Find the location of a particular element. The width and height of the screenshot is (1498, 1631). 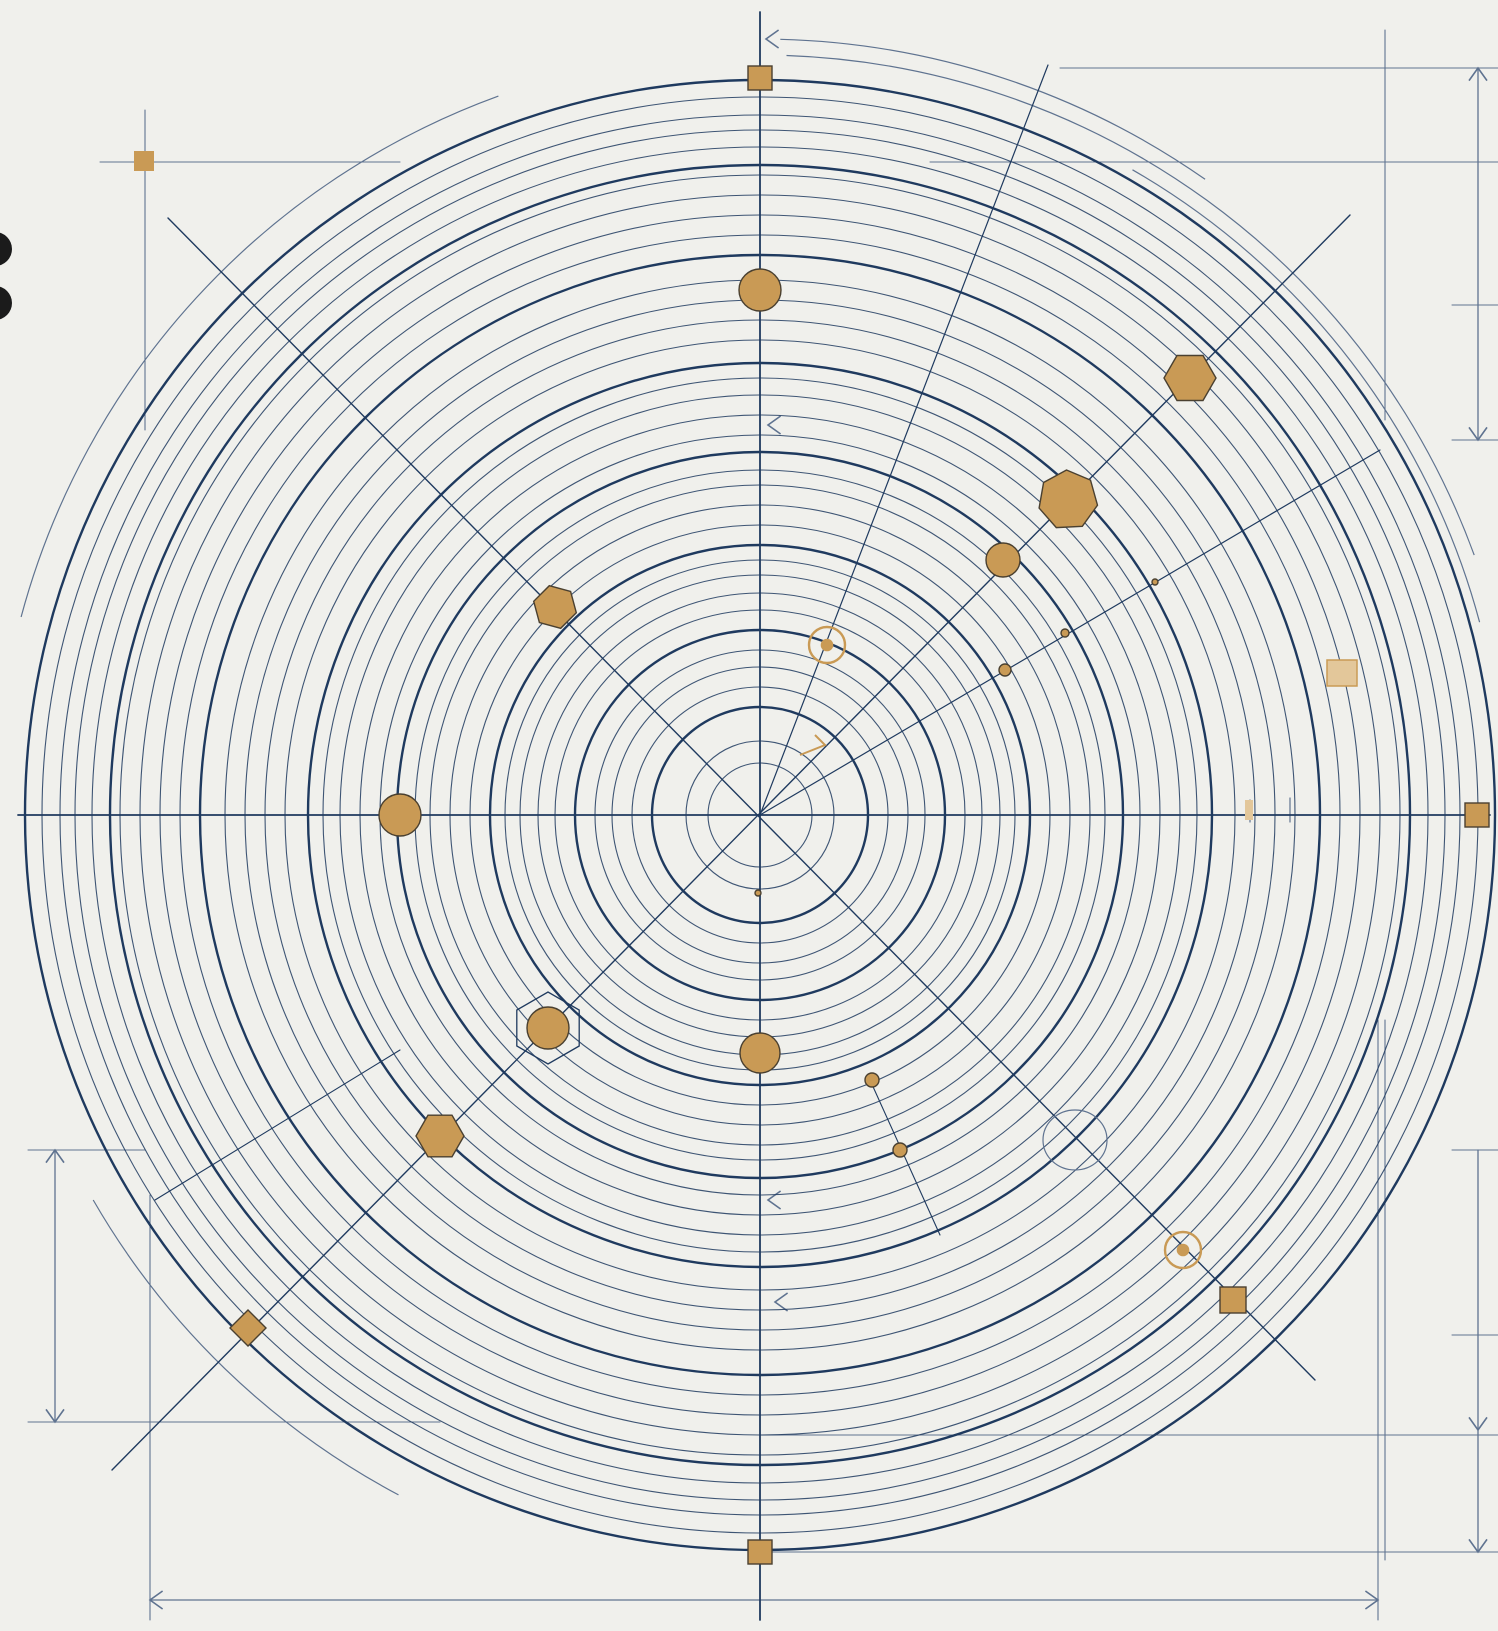

hexagon-outline is located at coordinates (548, 1028).